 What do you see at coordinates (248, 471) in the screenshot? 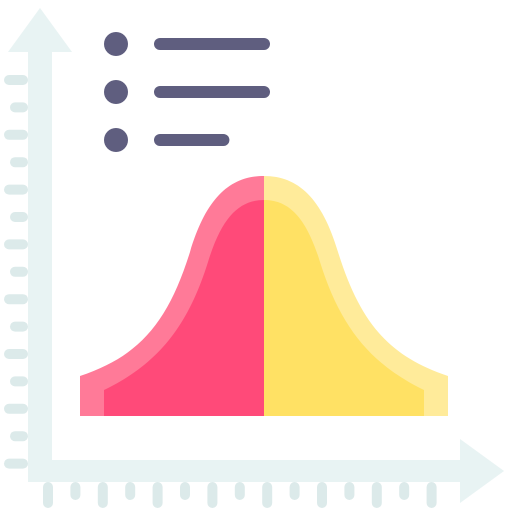
I see `x-axis-line` at bounding box center [248, 471].